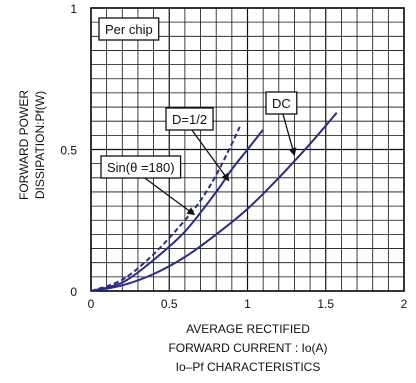 The width and height of the screenshot is (416, 383). I want to click on y-tick-label: 0, so click(73, 292).